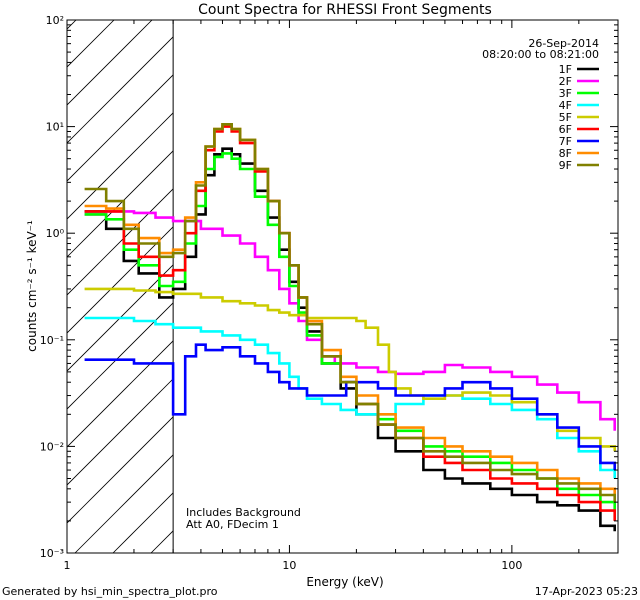 This screenshot has height=600, width=640. Describe the element at coordinates (565, 93) in the screenshot. I see `legend-label-3F: 3F` at that location.